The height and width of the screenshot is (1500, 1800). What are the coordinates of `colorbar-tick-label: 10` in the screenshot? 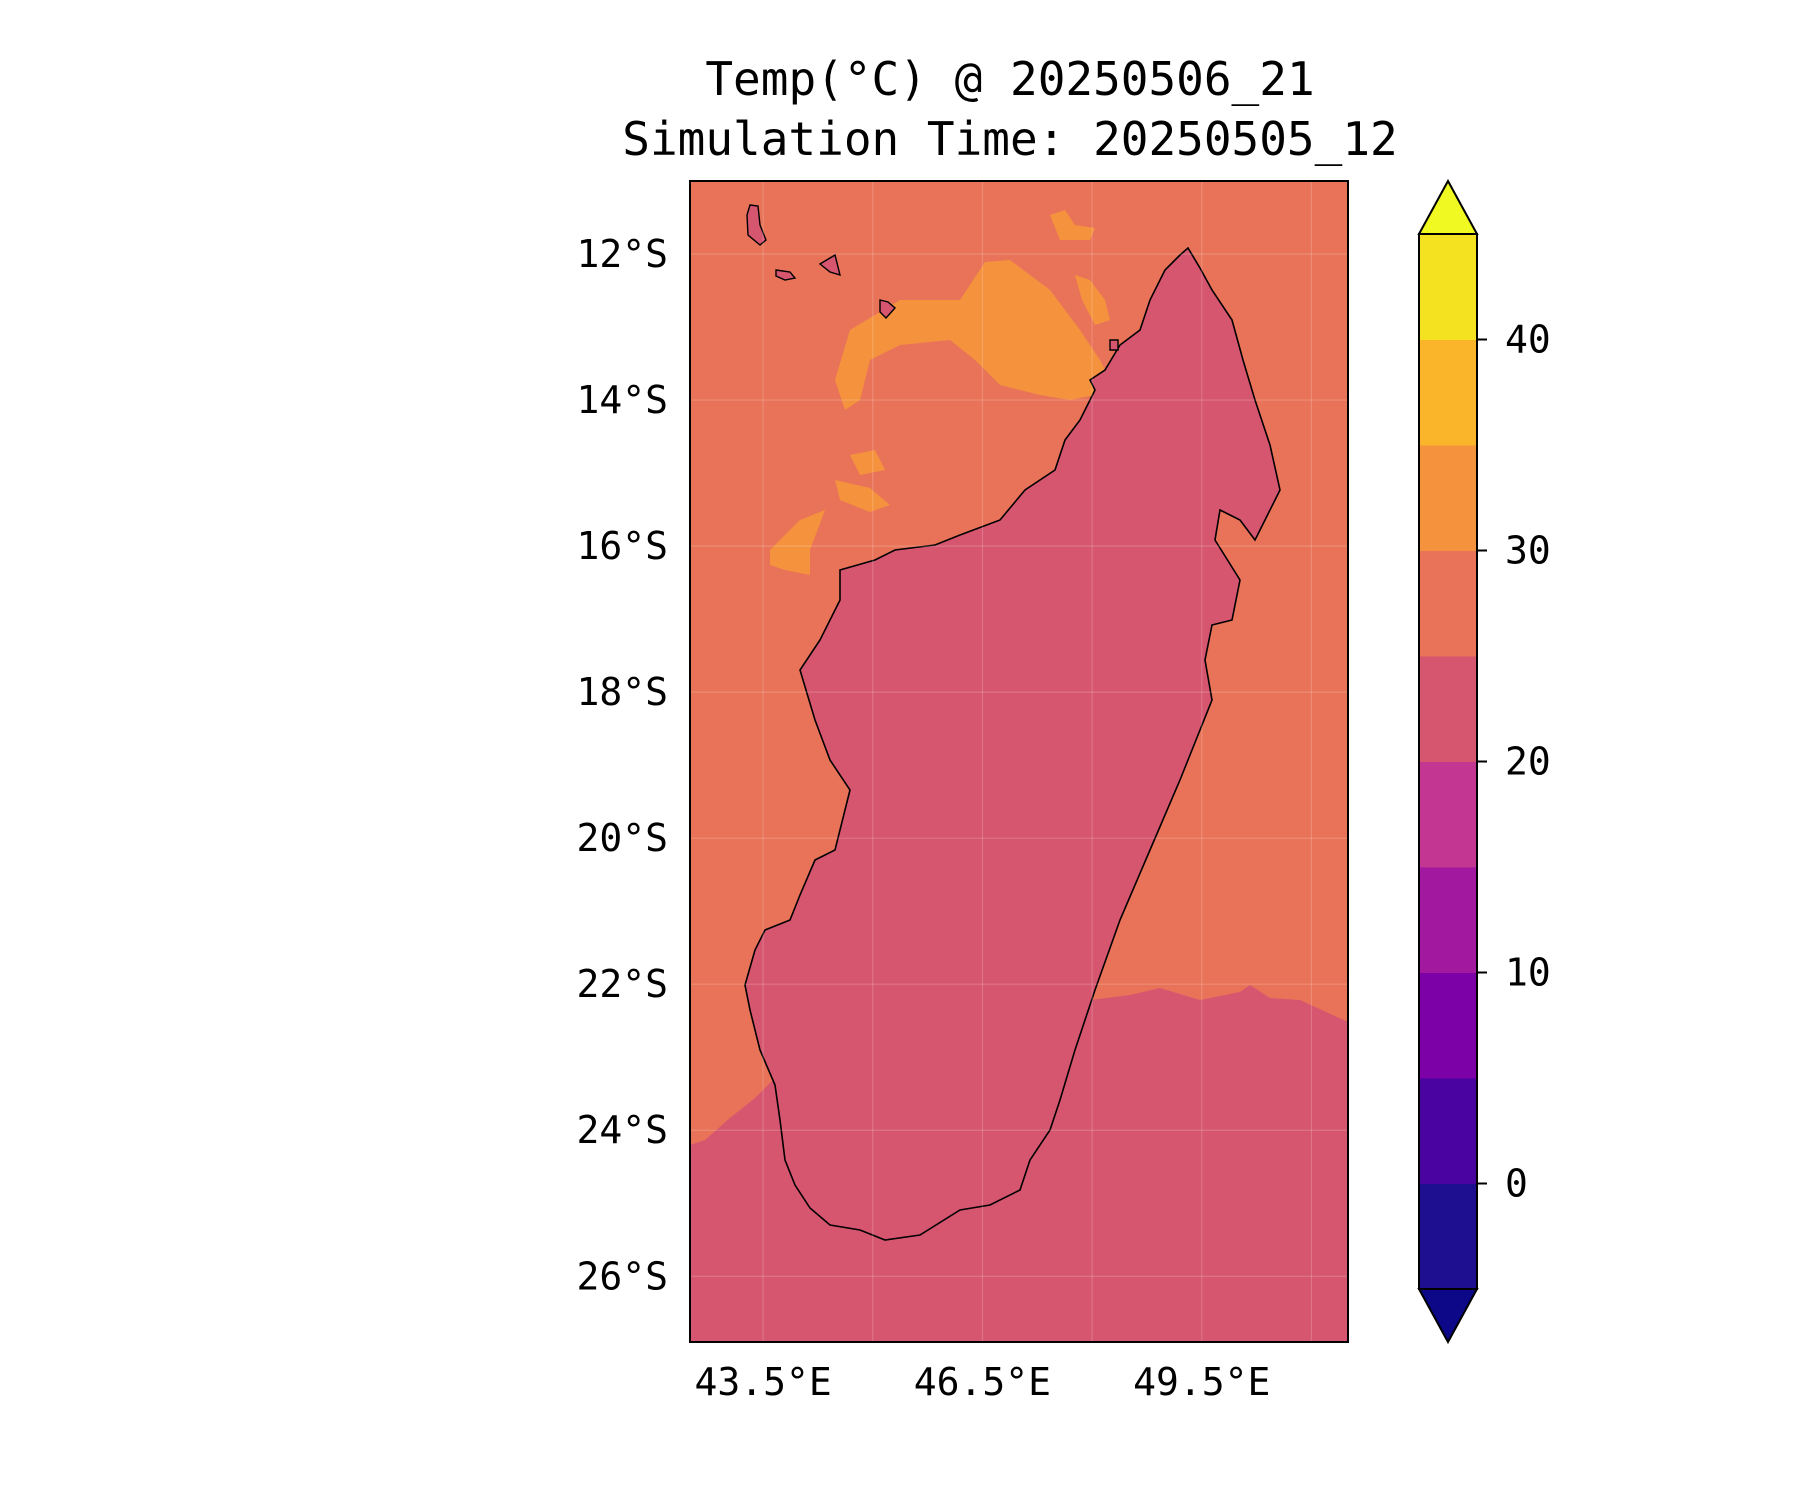 It's located at (1528, 973).